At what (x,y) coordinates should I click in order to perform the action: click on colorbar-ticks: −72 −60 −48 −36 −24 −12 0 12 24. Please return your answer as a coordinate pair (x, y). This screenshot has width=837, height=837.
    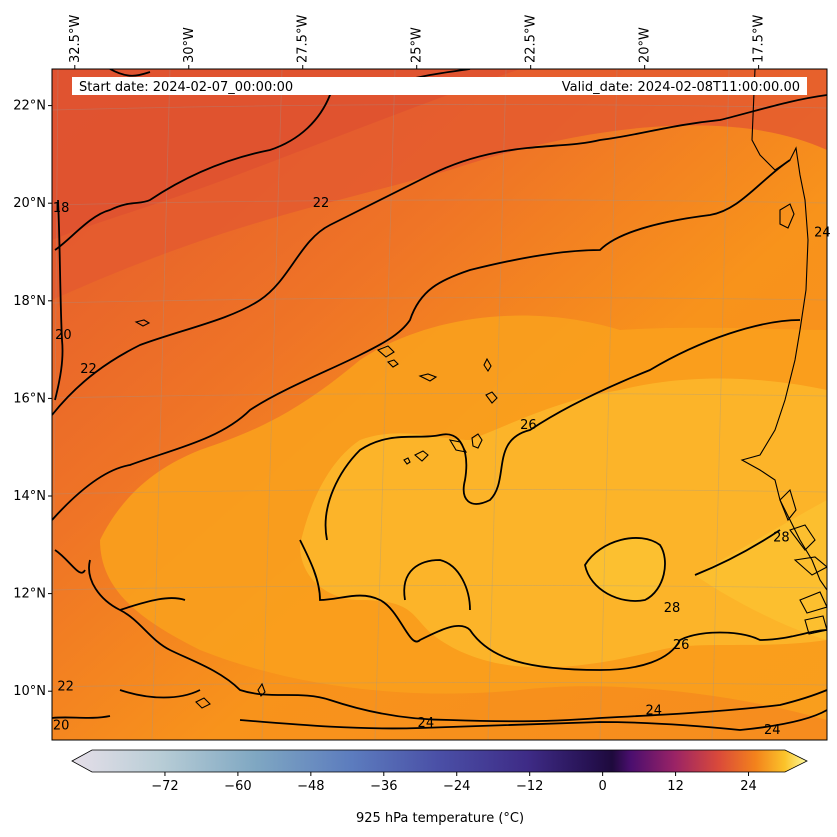
    Looking at the image, I should click on (454, 783).